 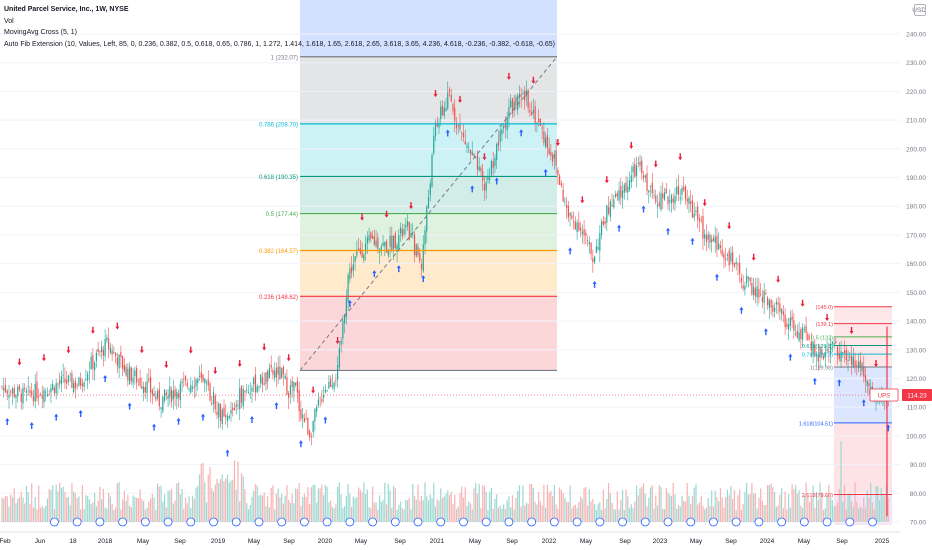 I want to click on price-tag-box, so click(x=917, y=395).